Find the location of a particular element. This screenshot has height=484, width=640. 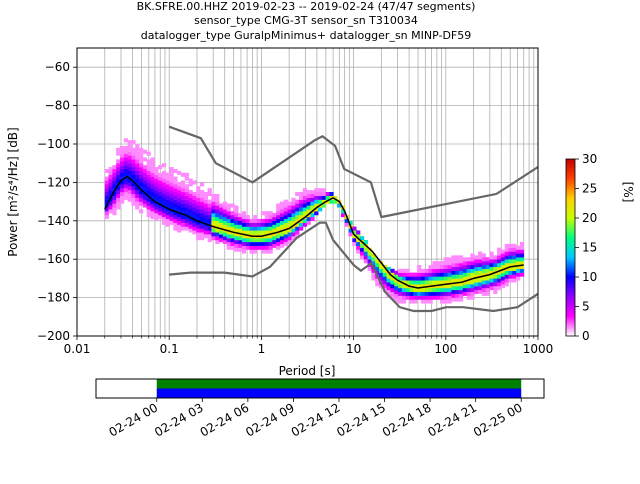

y-tick-label: −180 is located at coordinates (53, 298).